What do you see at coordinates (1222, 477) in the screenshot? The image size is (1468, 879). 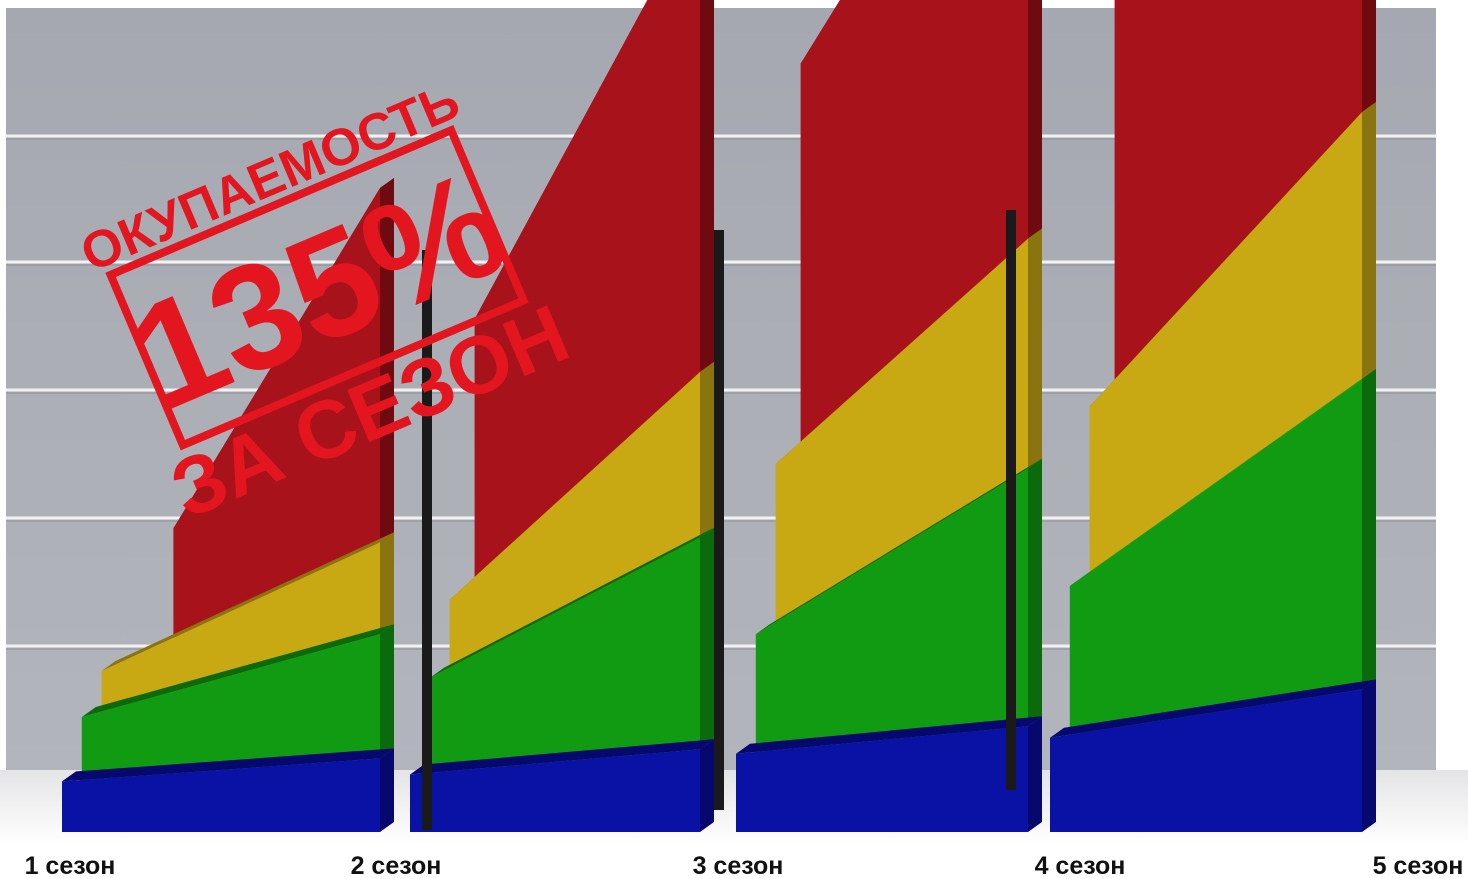 I see `series-2-segment-4-top` at bounding box center [1222, 477].